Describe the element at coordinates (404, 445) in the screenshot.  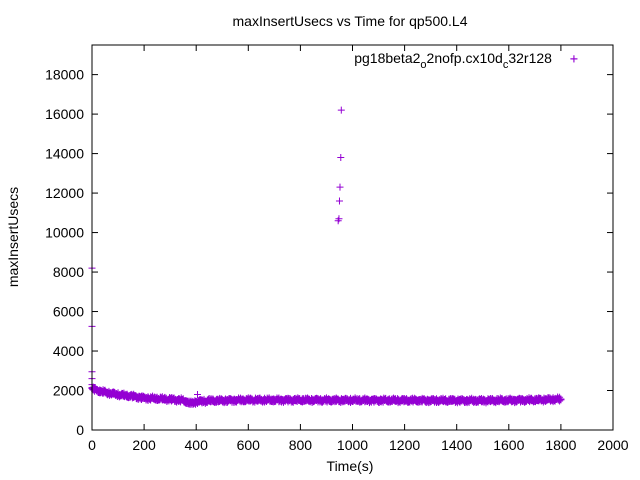
I see `x-tick-label: 1200` at that location.